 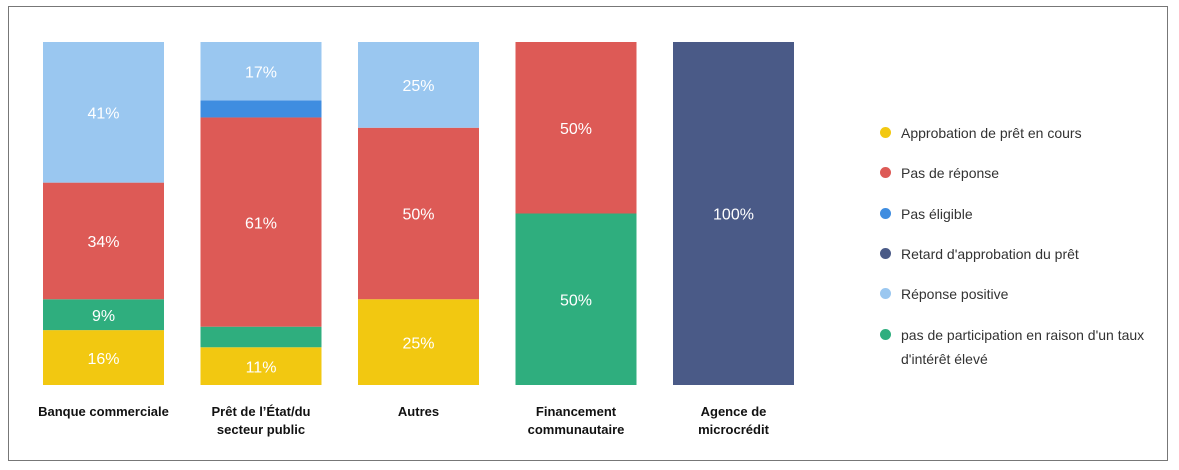 What do you see at coordinates (733, 420) in the screenshot?
I see `x-tick-label: Agence de microcrédit` at bounding box center [733, 420].